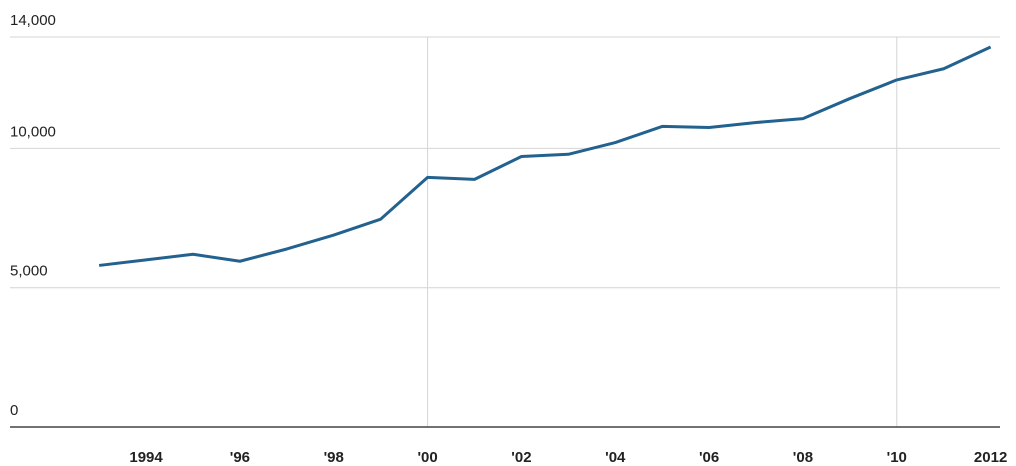 The width and height of the screenshot is (1016, 466). What do you see at coordinates (33, 20) in the screenshot?
I see `y-tick-label: 14,000` at bounding box center [33, 20].